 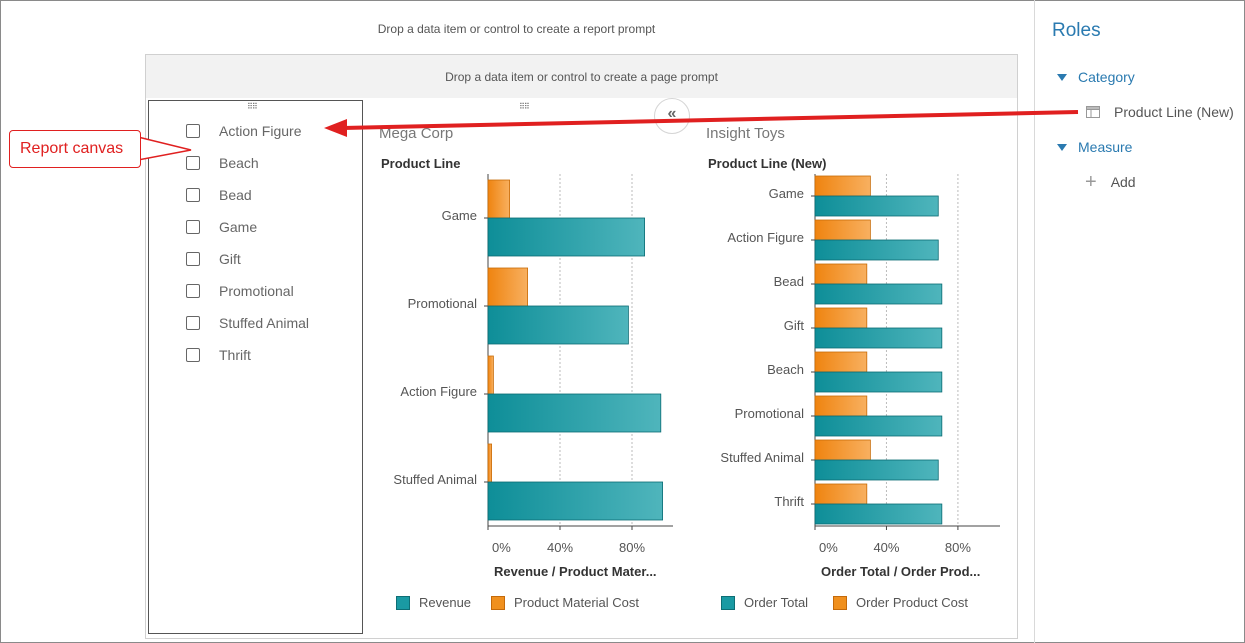 I want to click on list-item-label: Beach, so click(x=239, y=163).